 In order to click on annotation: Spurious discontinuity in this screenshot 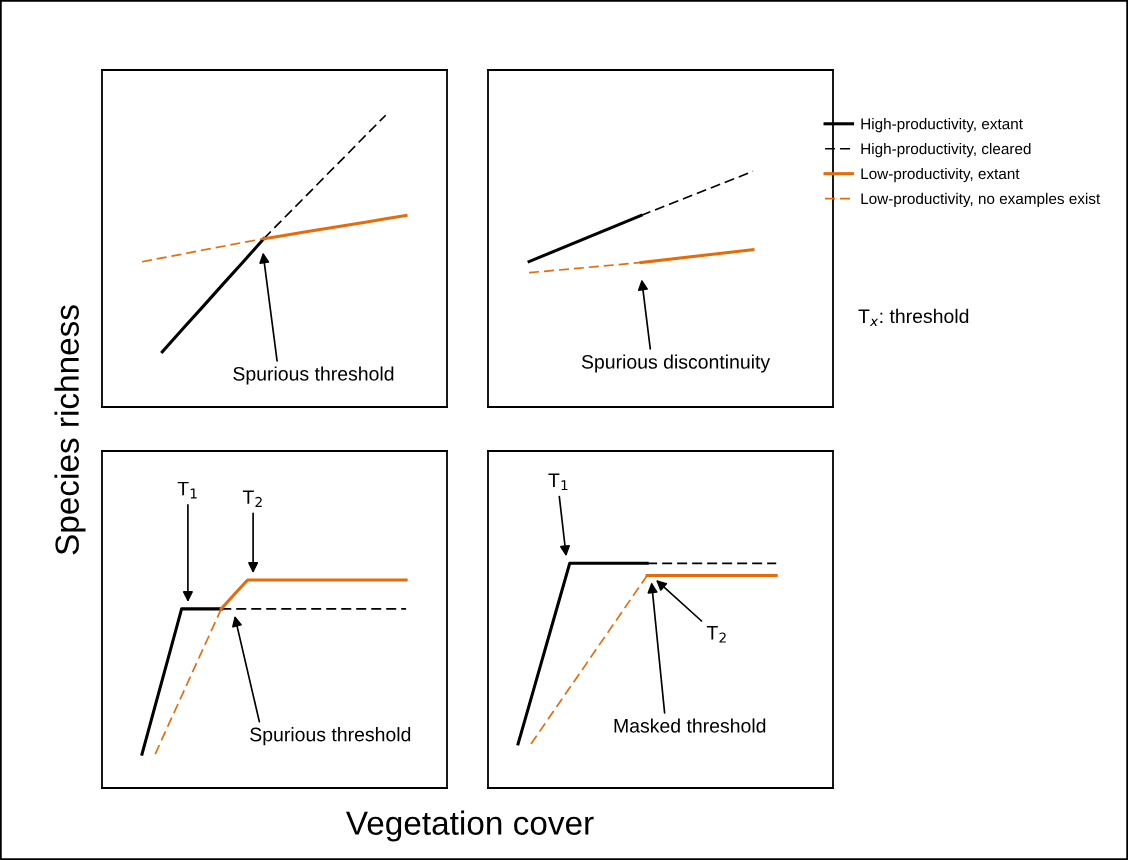, I will do `click(676, 363)`.